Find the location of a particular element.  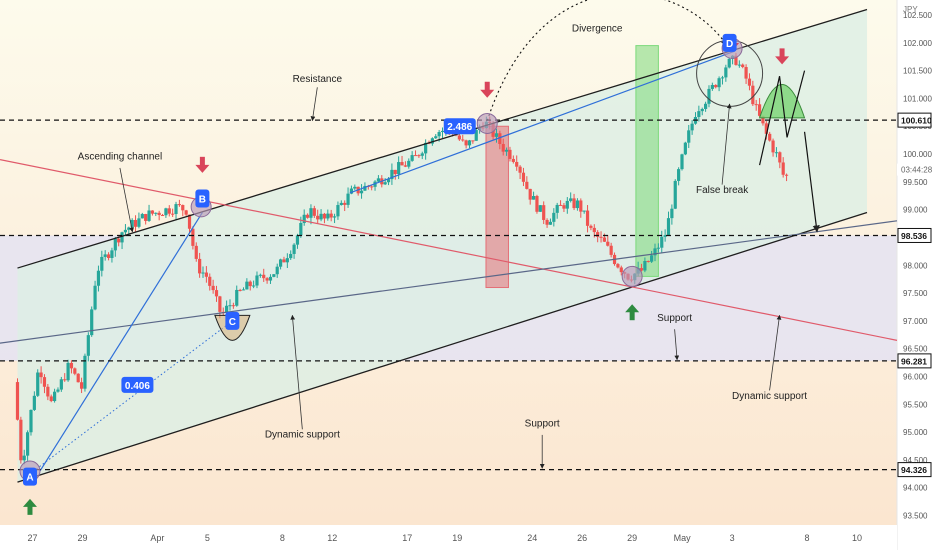

x-tick-label: 24 is located at coordinates (532, 538).